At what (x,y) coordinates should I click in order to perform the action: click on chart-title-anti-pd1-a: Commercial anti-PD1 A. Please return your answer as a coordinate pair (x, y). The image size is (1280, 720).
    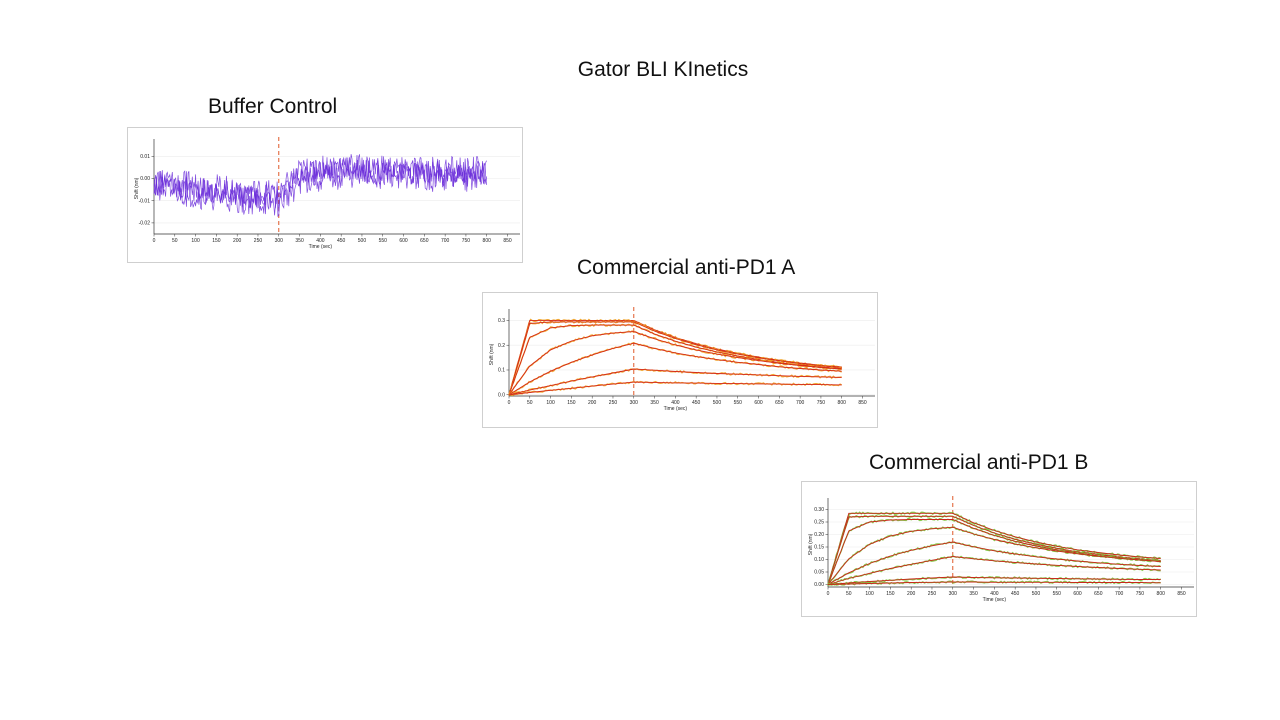
    Looking at the image, I should click on (686, 267).